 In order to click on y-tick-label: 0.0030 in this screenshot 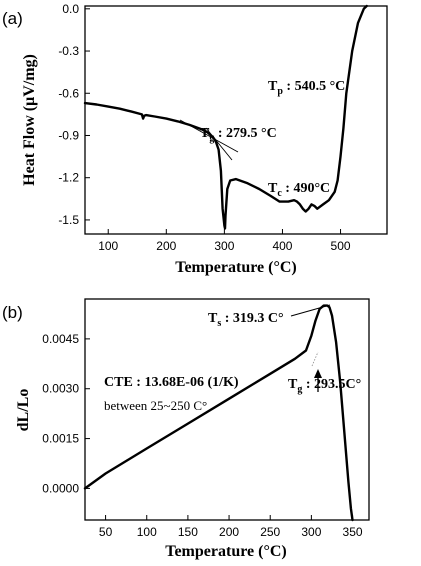, I will do `click(60, 389)`.